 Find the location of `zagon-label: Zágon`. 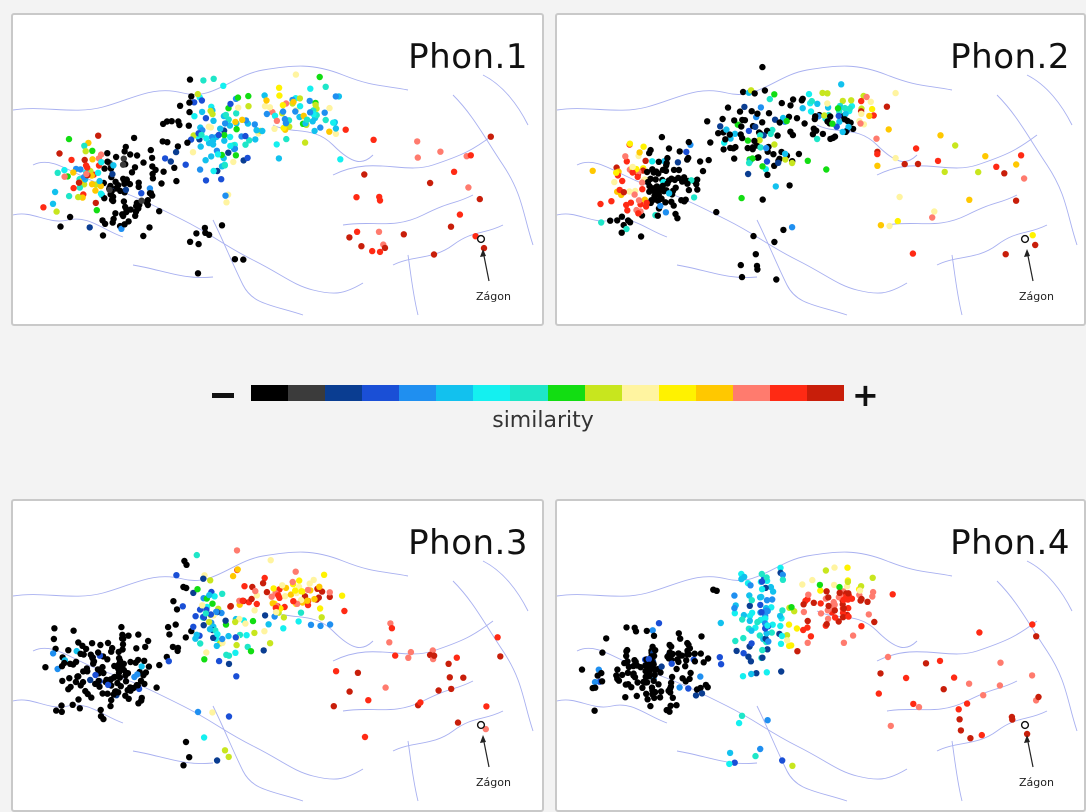

zagon-label: Zágon is located at coordinates (493, 782).